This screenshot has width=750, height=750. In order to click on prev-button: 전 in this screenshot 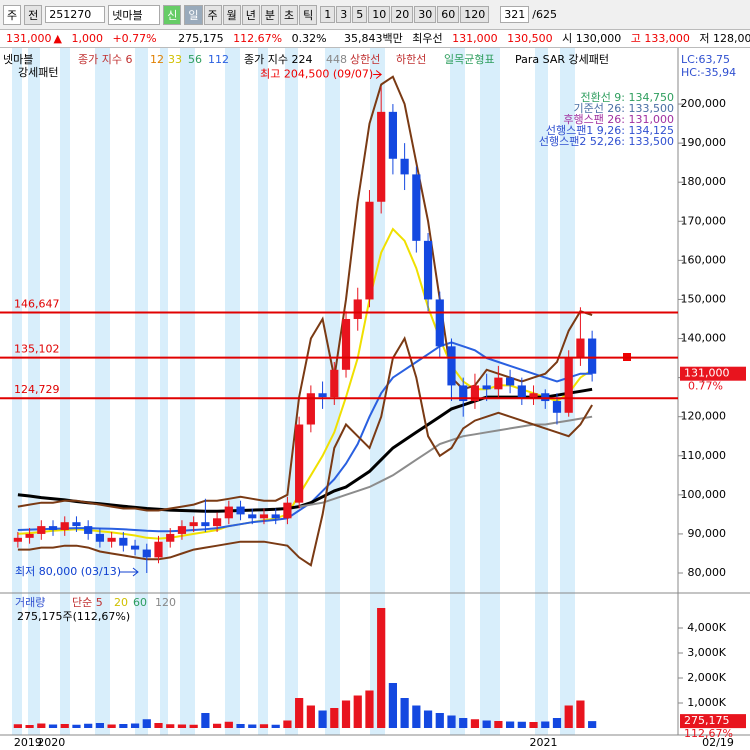, I will do `click(33, 14)`.